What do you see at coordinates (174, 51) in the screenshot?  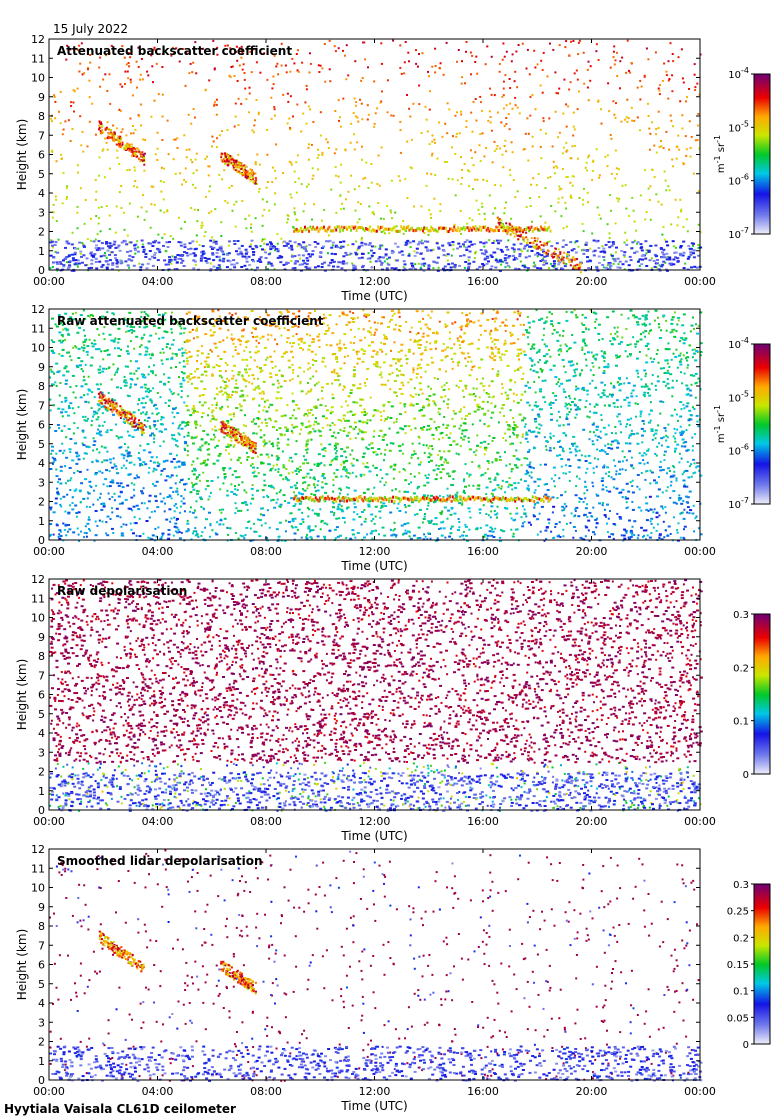 I see `panel-title: Attenuated backscatter coefficient` at bounding box center [174, 51].